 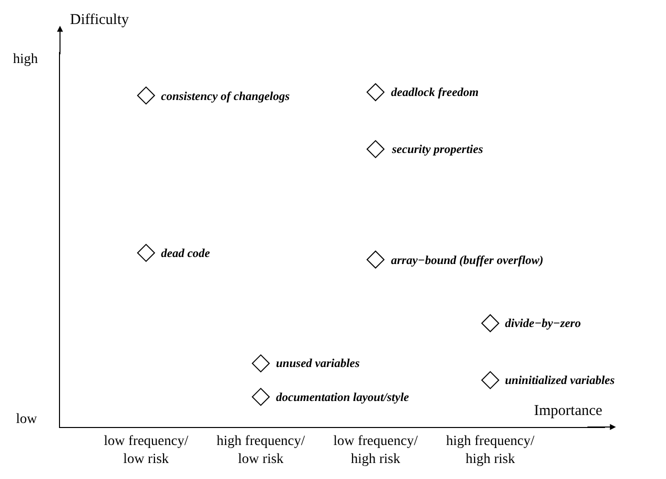 I want to click on x-tick-label: high frequency/ low risk, so click(x=261, y=450).